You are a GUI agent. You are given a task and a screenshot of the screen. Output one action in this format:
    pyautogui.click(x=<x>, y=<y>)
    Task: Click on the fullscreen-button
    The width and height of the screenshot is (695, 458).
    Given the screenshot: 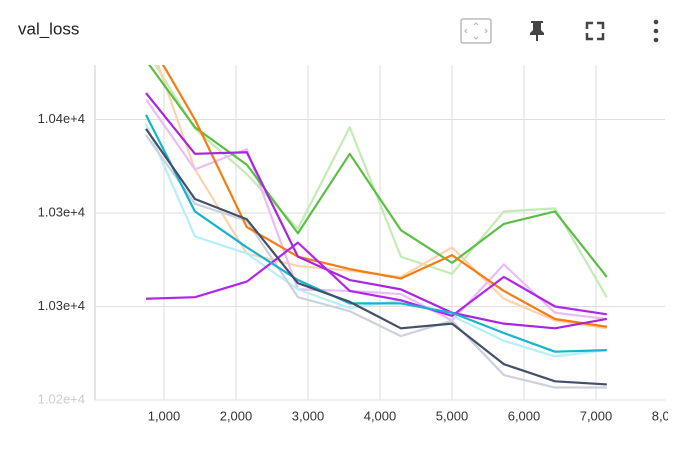 What is the action you would take?
    pyautogui.click(x=595, y=31)
    